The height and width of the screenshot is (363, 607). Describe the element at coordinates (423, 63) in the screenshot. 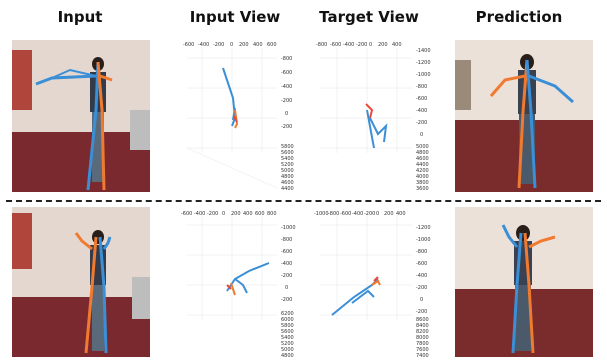

I see `z-tick: -1200` at that location.